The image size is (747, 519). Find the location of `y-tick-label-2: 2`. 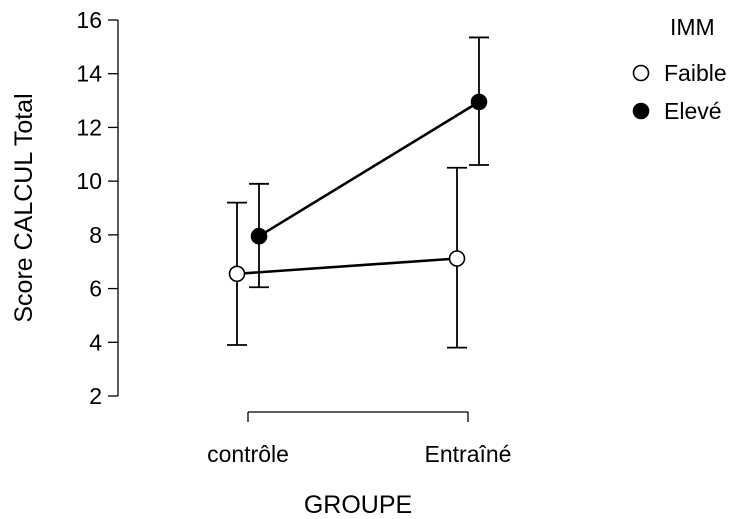

y-tick-label-2: 2 is located at coordinates (95, 396).